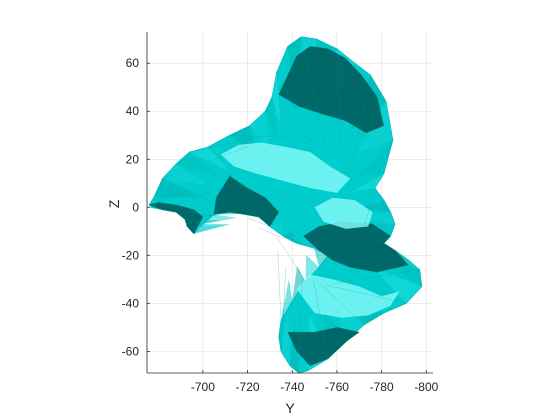 The height and width of the screenshot is (420, 560). I want to click on y-tick-label: -40, so click(131, 303).